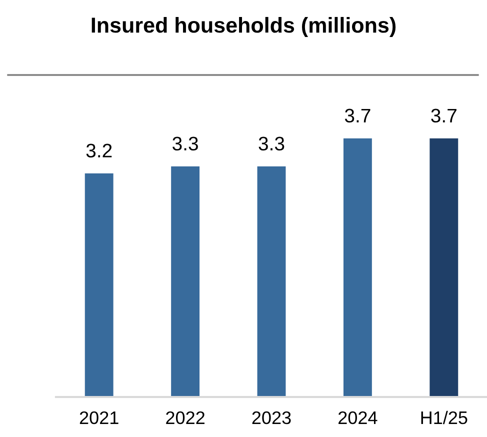  Describe the element at coordinates (185, 417) in the screenshot. I see `x-tick-label: 2022` at that location.